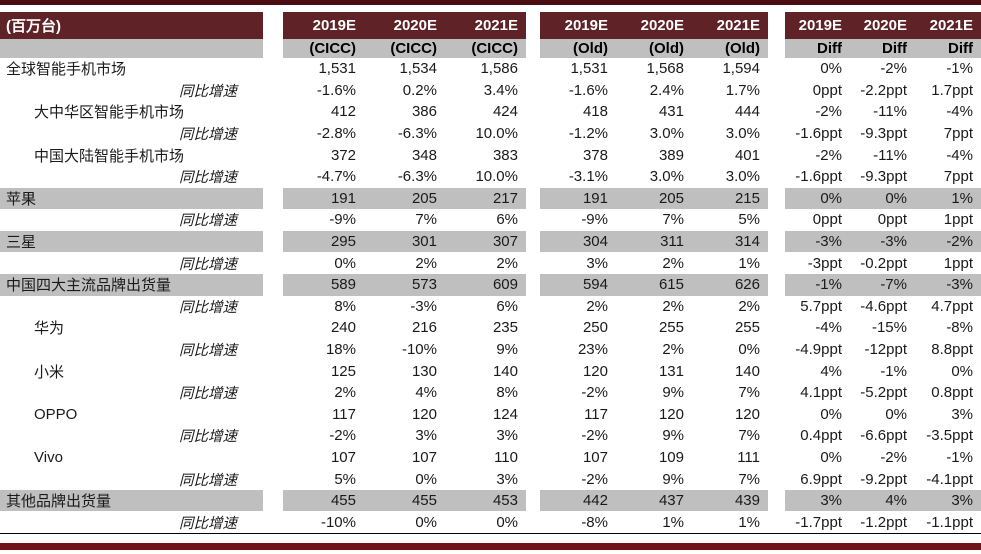  Describe the element at coordinates (490, 500) in the screenshot. I see `table-row: 其他品牌出货量 455 455 453 442 437 439 3% 4% 3%` at that location.